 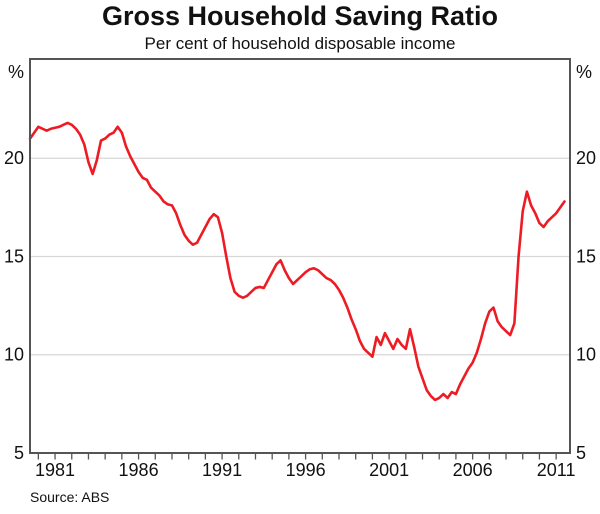 What do you see at coordinates (581, 453) in the screenshot?
I see `y-axis-label-right-5: 5` at bounding box center [581, 453].